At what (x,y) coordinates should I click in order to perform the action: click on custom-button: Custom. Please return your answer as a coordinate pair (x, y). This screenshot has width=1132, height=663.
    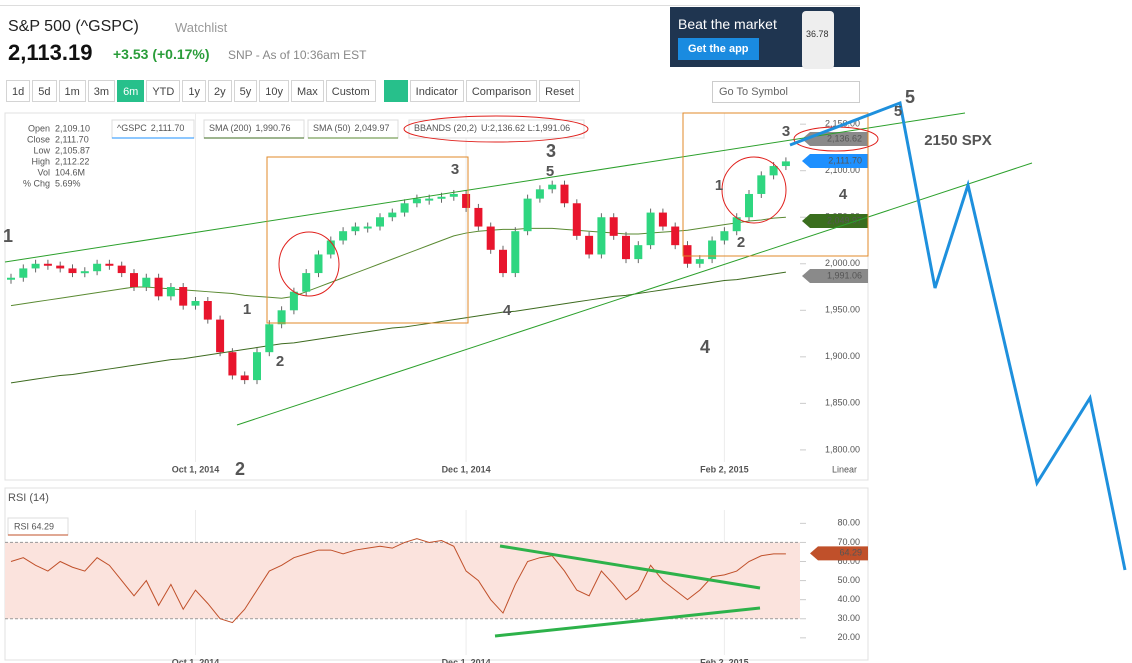
    Looking at the image, I should click on (350, 91).